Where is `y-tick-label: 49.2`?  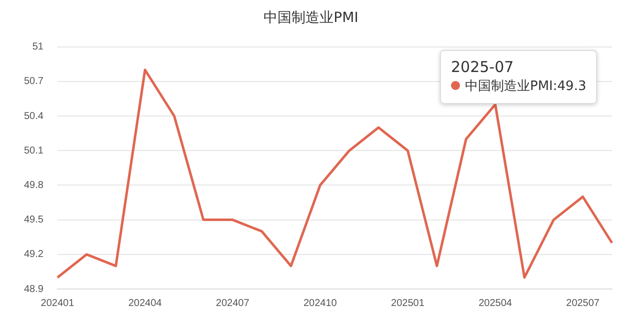
y-tick-label: 49.2 is located at coordinates (34, 254).